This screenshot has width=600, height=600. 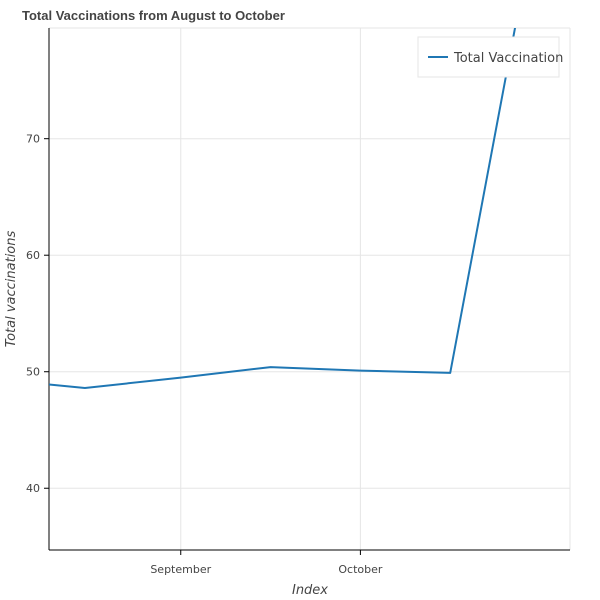 What do you see at coordinates (310, 590) in the screenshot?
I see `x-axis-label: Index` at bounding box center [310, 590].